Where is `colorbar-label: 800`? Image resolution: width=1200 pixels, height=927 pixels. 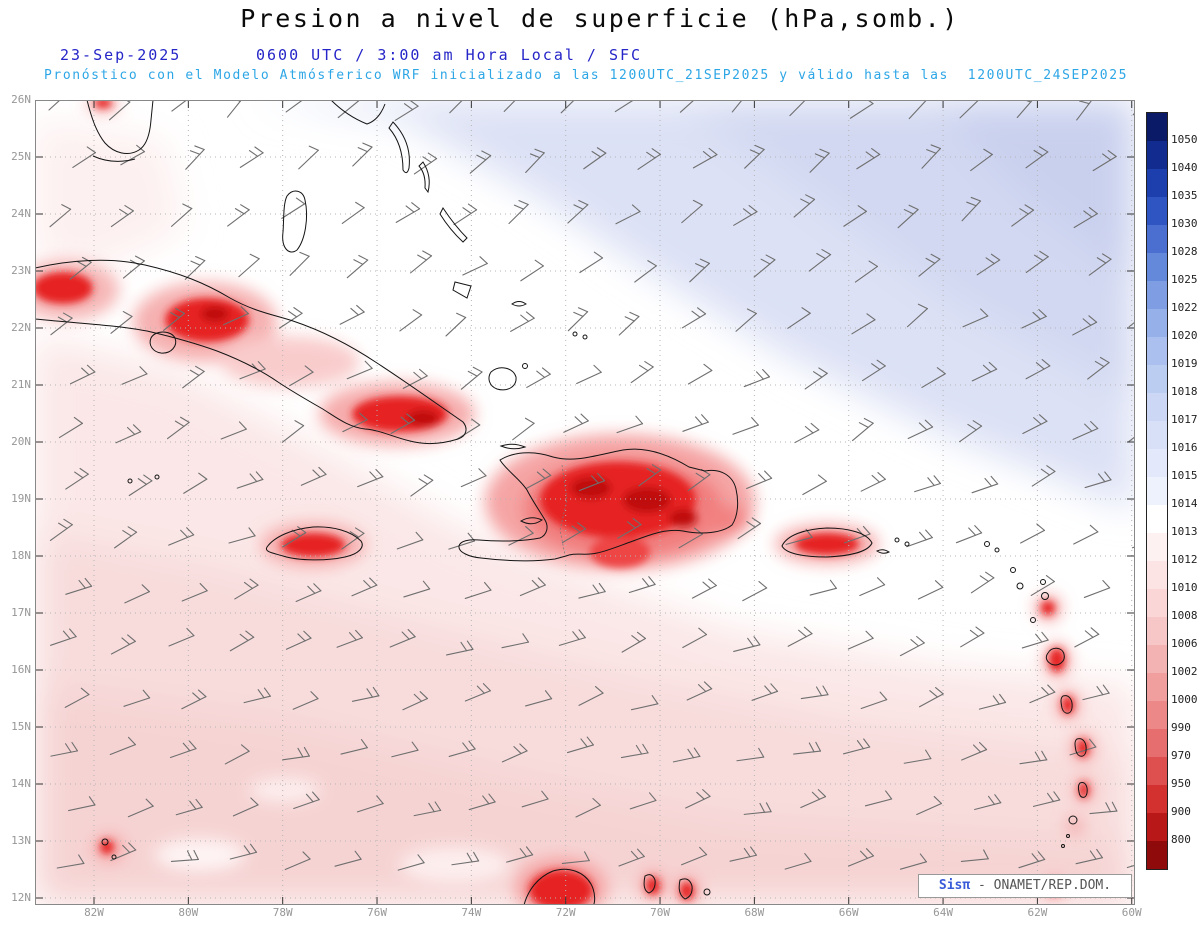 colorbar-label: 800 is located at coordinates (1181, 839).